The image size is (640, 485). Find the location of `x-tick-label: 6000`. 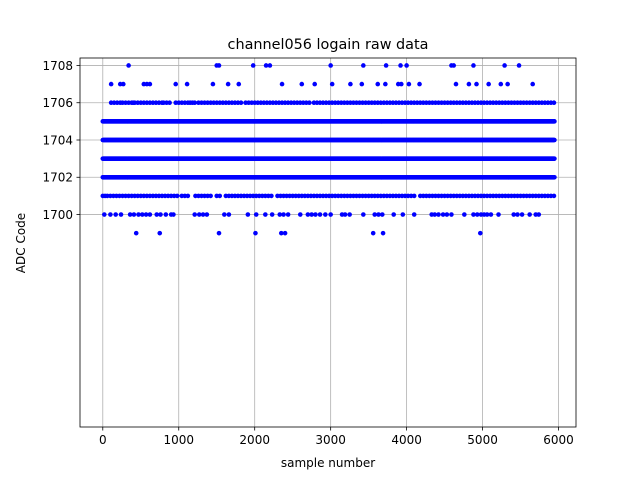

x-tick-label: 6000 is located at coordinates (558, 440).